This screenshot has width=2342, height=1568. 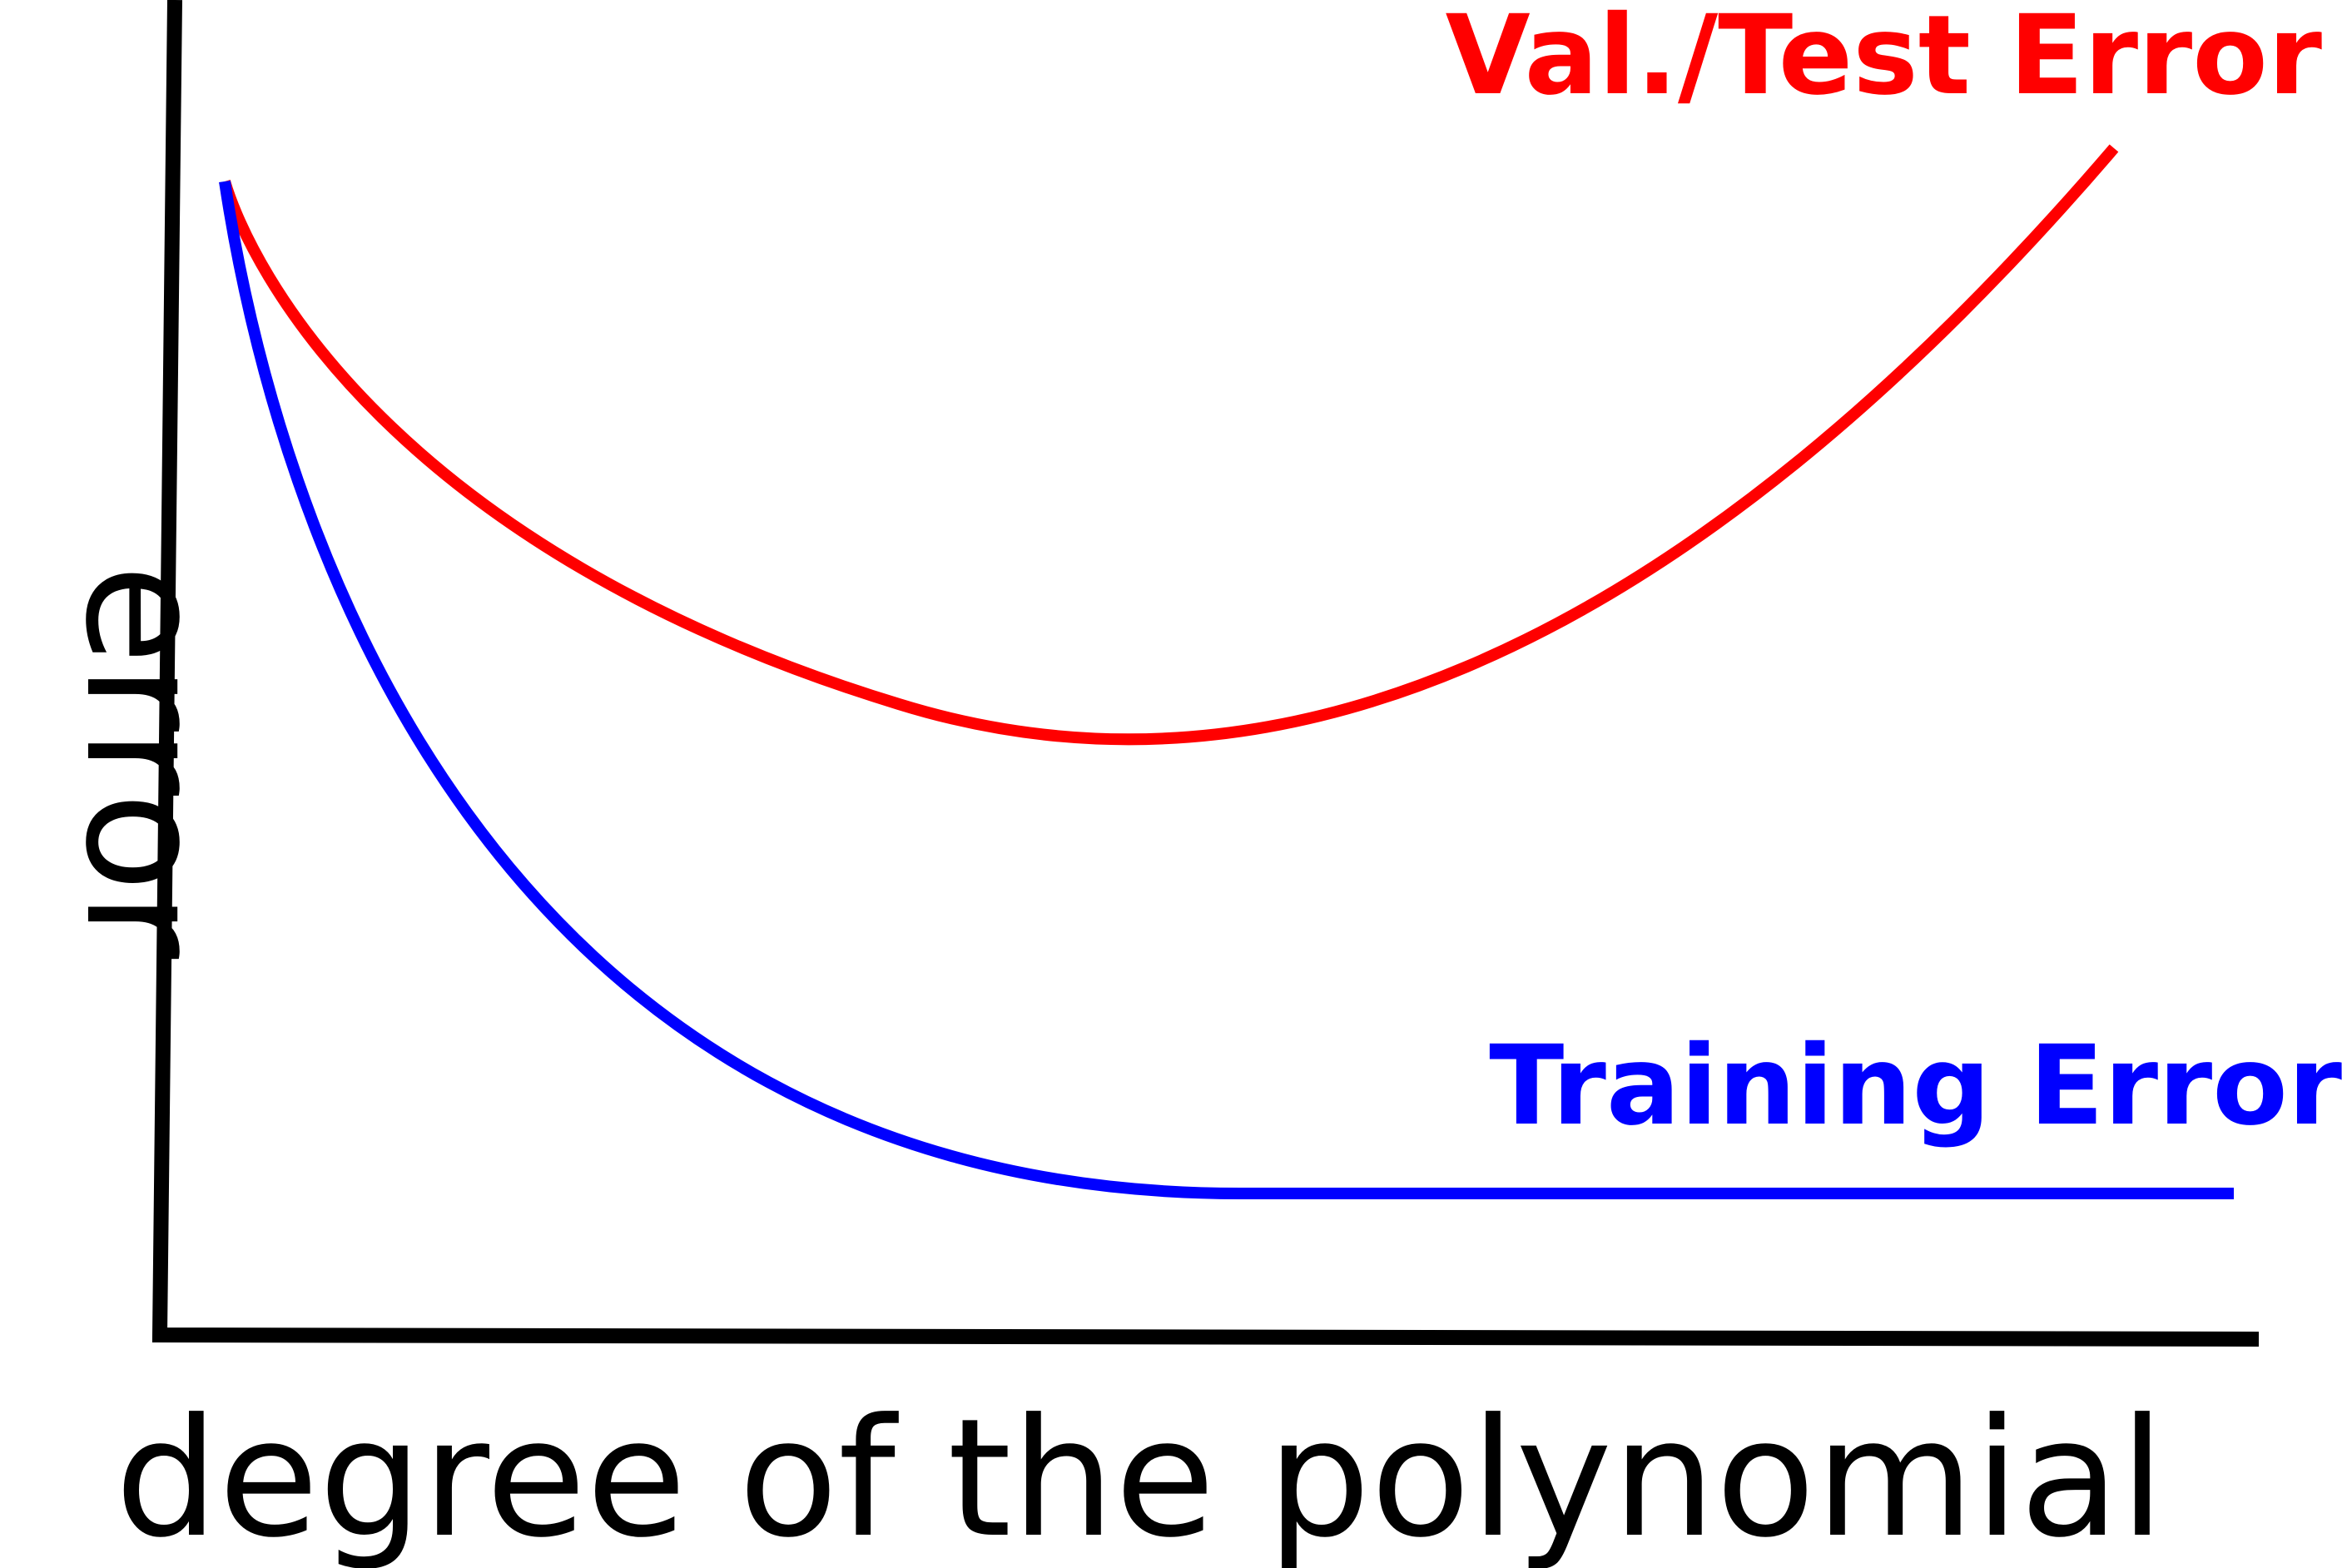 What do you see at coordinates (1884, 60) in the screenshot?
I see `validation-error-label: Val./Test Error` at bounding box center [1884, 60].